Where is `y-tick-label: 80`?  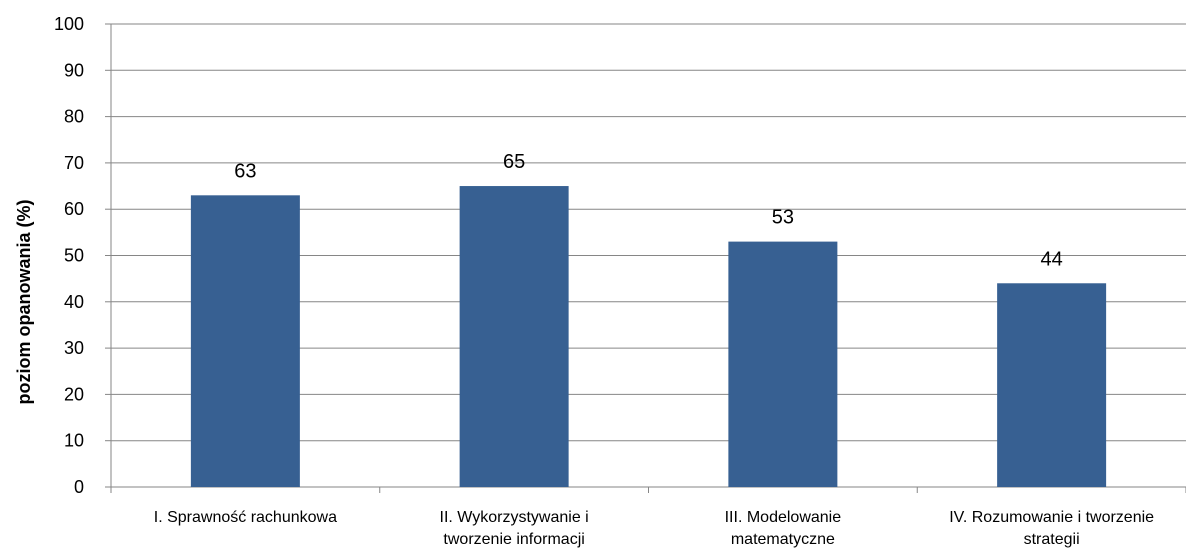
y-tick-label: 80 is located at coordinates (74, 117).